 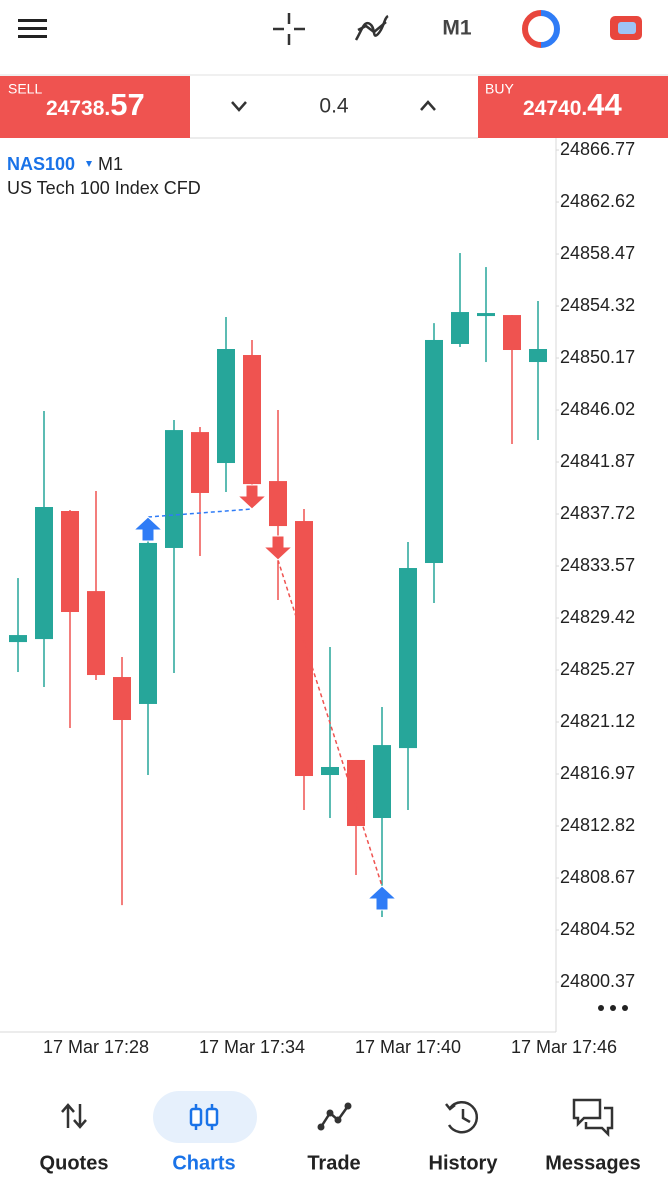 I want to click on indicator-curve, so click(x=372, y=27).